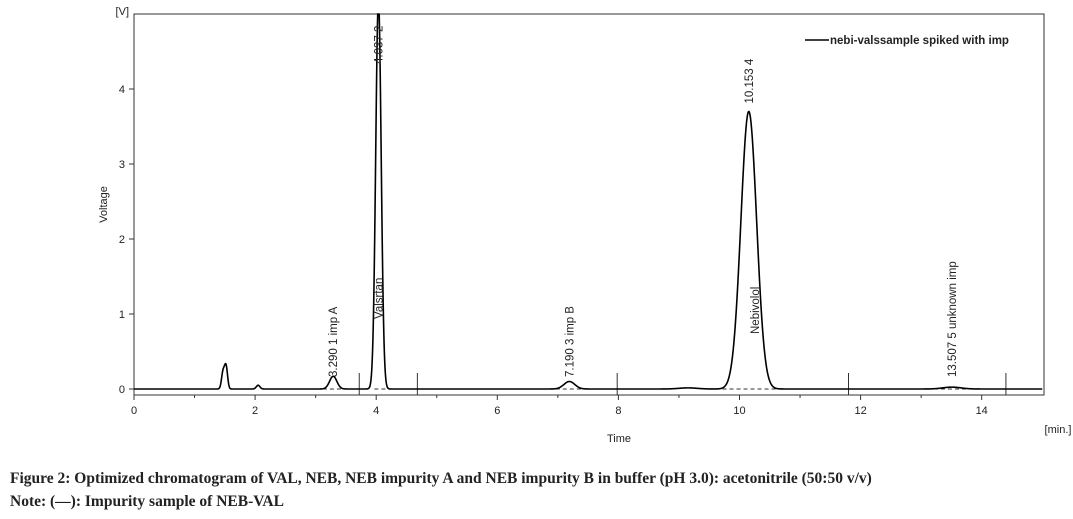 This screenshot has width=1073, height=519. I want to click on peak-label-text: 7.190 3 imp B, so click(570, 341).